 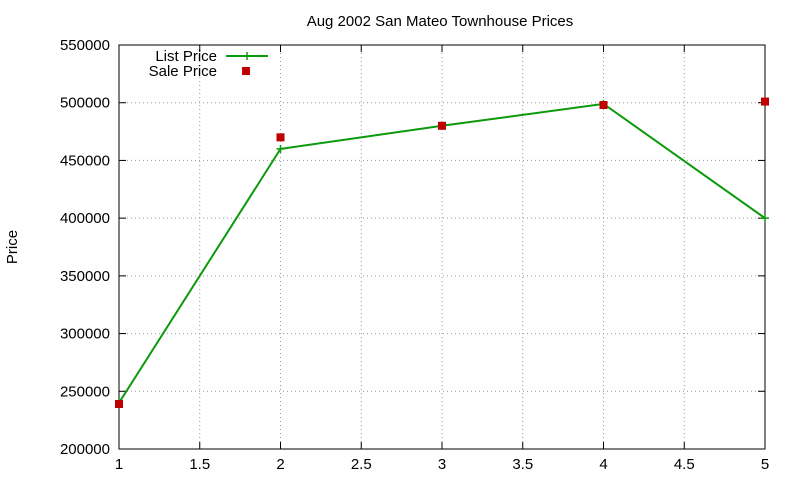 What do you see at coordinates (85, 103) in the screenshot?
I see `y-tick-label: 500000` at bounding box center [85, 103].